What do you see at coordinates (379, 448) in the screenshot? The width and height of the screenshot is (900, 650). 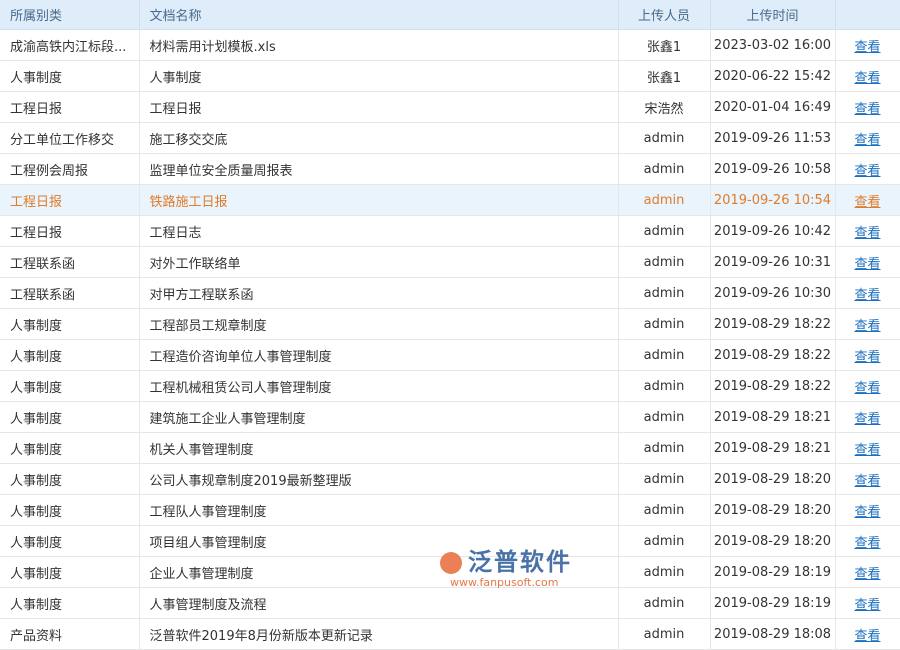 I see `cell-doc-name: 机关人事管理制度` at bounding box center [379, 448].